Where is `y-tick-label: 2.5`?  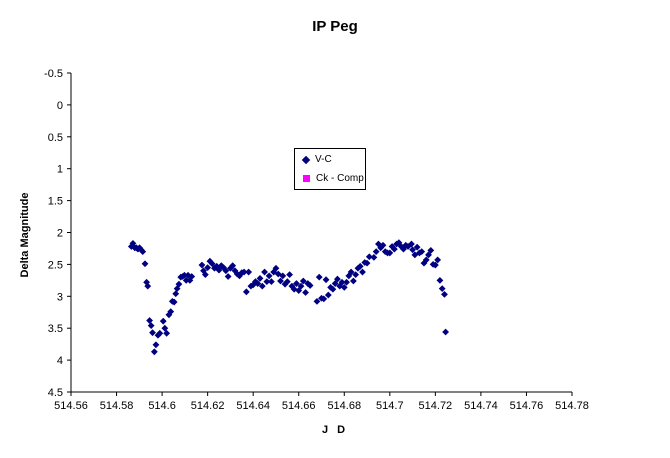
y-tick-label: 2.5 is located at coordinates (55, 265).